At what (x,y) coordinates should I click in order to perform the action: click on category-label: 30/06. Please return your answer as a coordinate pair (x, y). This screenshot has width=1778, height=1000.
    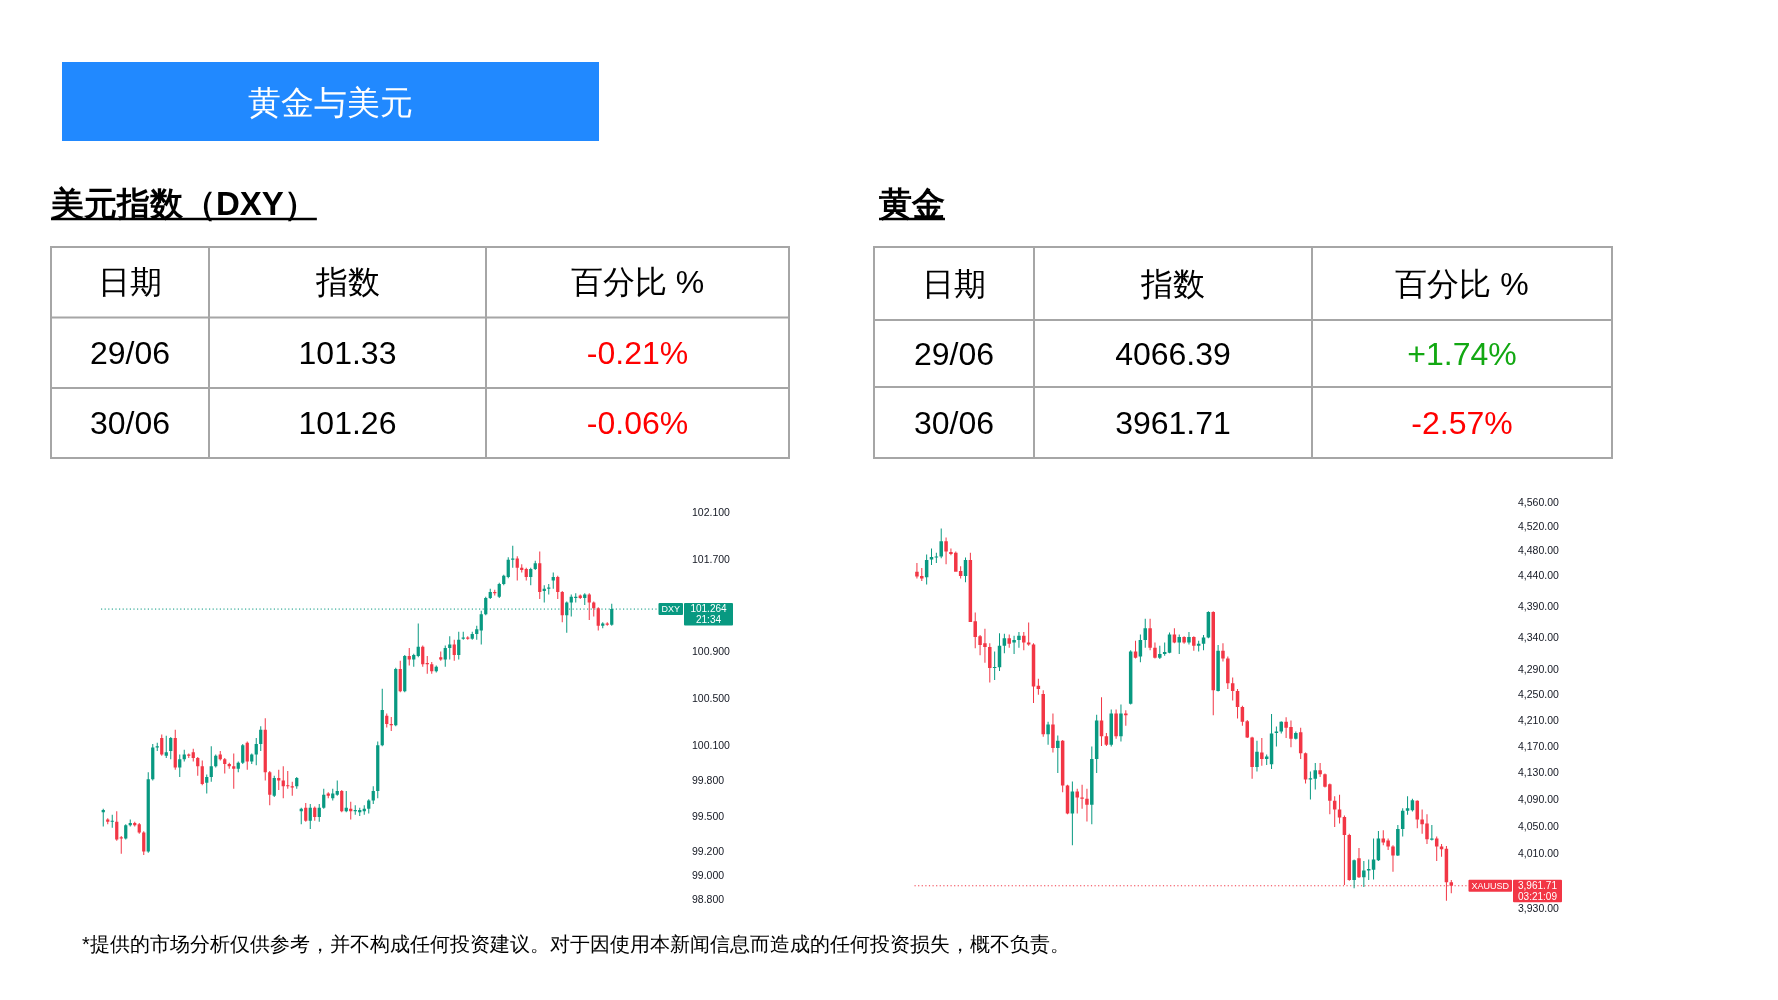
    Looking at the image, I should click on (954, 422).